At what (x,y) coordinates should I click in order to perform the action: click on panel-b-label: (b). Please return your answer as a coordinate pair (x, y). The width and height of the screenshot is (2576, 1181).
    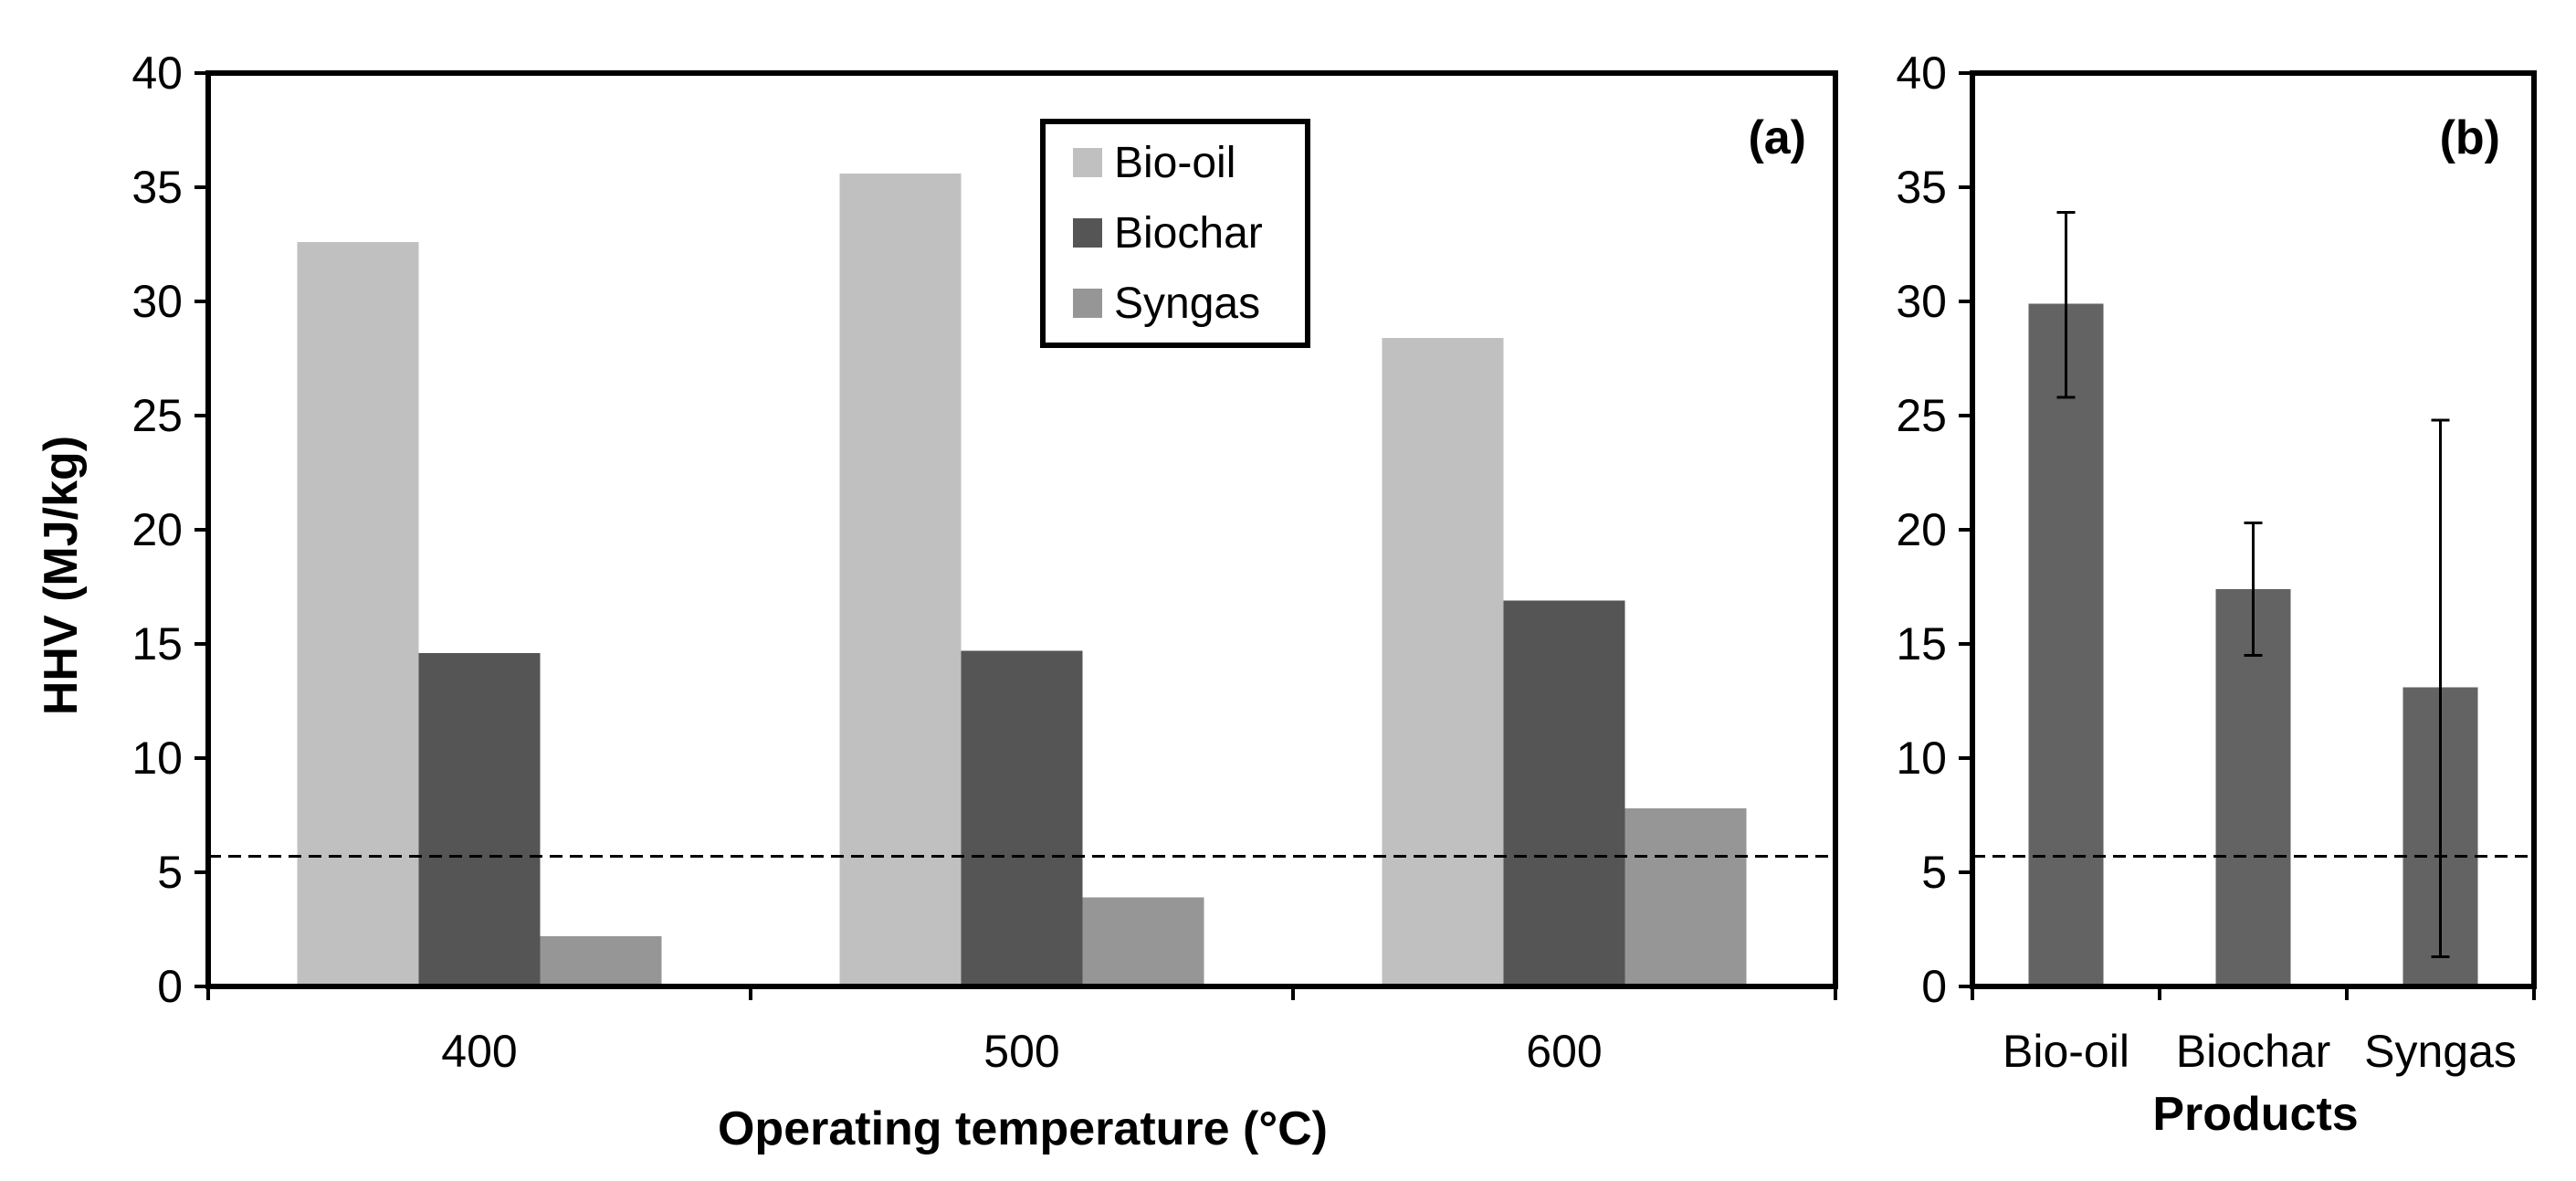
    Looking at the image, I should click on (2470, 137).